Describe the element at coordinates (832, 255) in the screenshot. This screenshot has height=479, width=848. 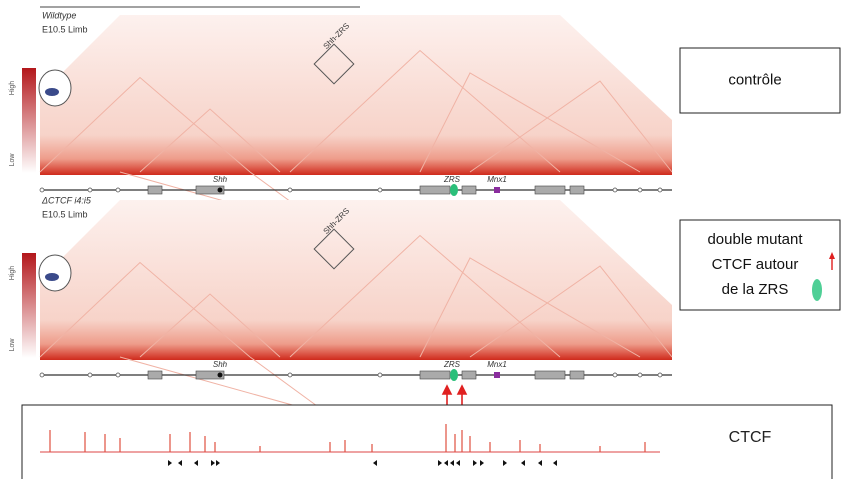
I see `annotation-arrowhead` at that location.